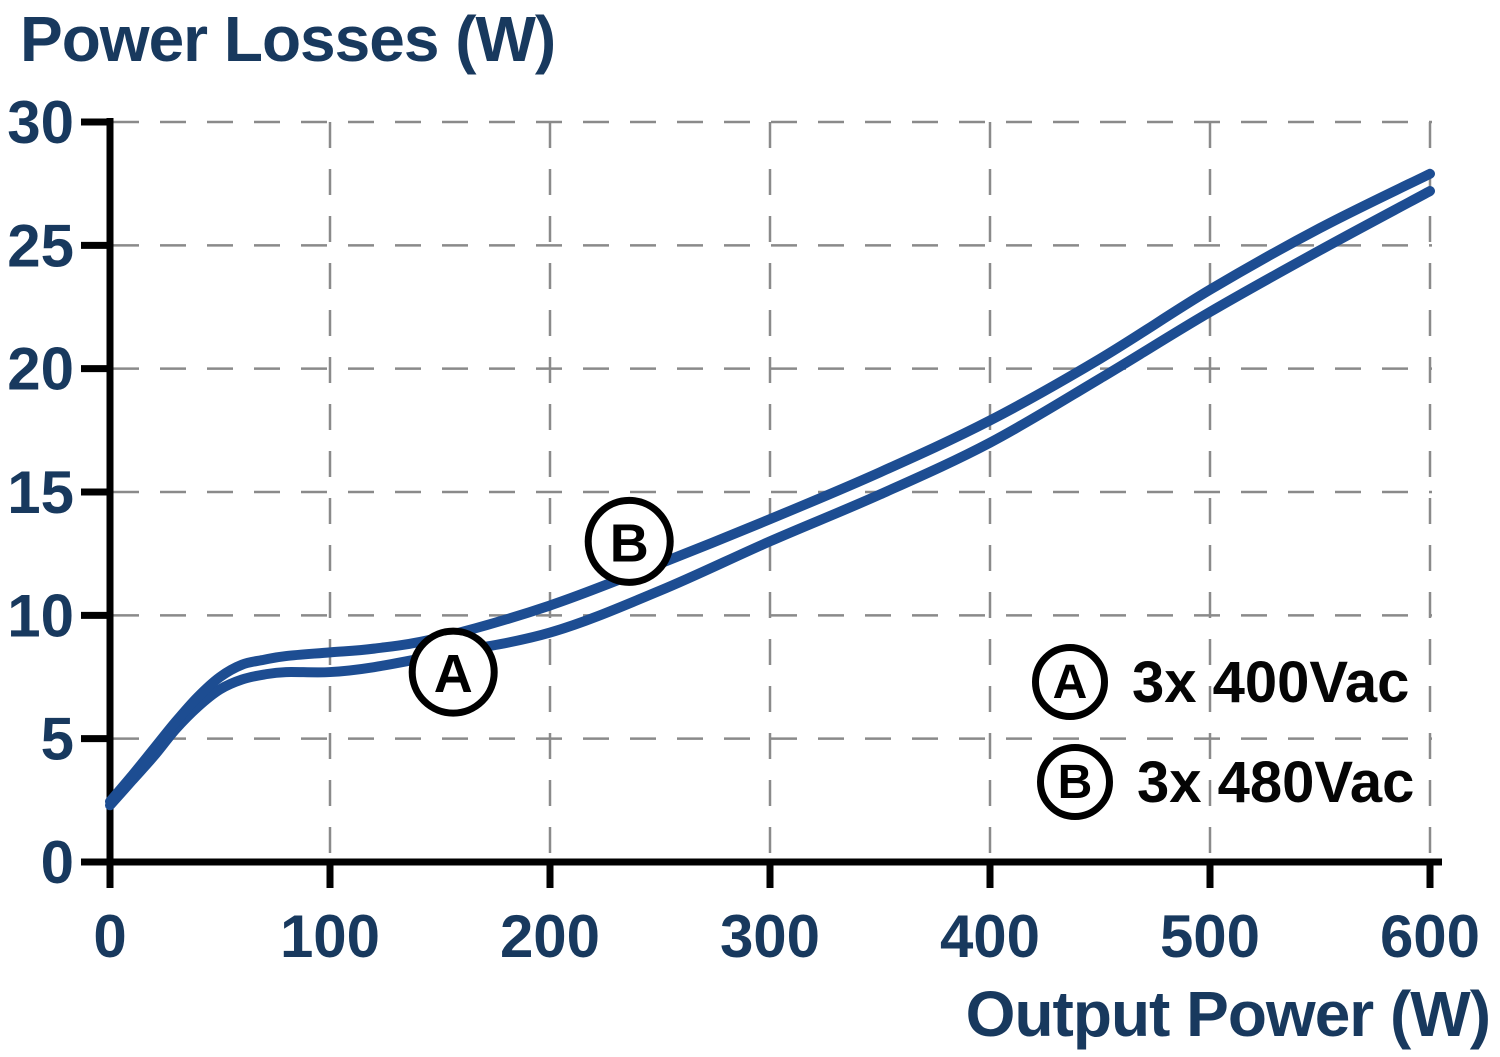  I want to click on legend-item-b: B 3x 480Vac, so click(1225, 782).